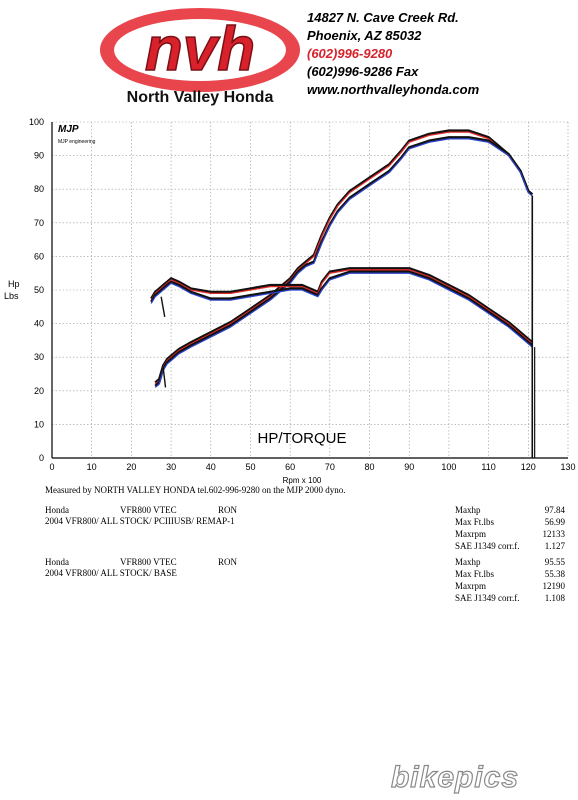  Describe the element at coordinates (370, 467) in the screenshot. I see `x-tick-label: 80` at that location.